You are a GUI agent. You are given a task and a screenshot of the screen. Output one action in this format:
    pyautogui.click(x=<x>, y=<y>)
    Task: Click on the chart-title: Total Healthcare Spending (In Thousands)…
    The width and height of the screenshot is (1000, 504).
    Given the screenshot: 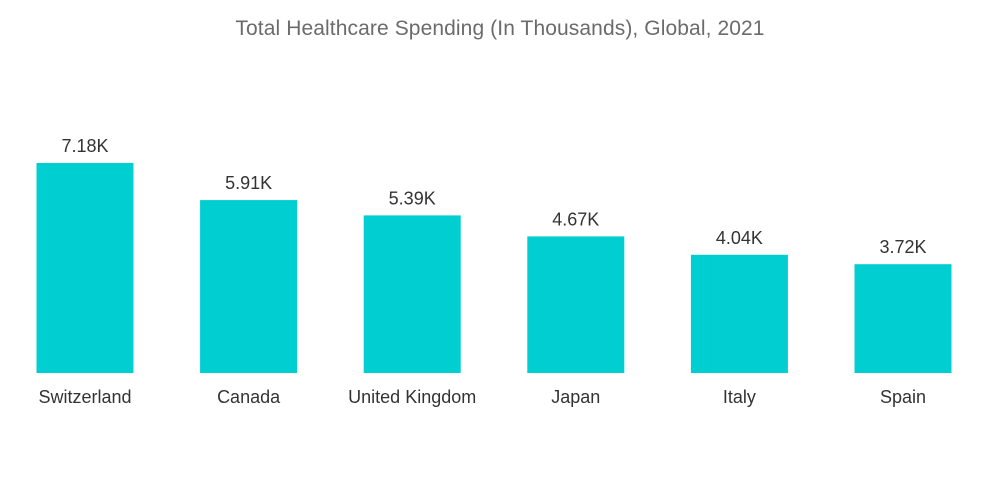 What is the action you would take?
    pyautogui.click(x=500, y=28)
    